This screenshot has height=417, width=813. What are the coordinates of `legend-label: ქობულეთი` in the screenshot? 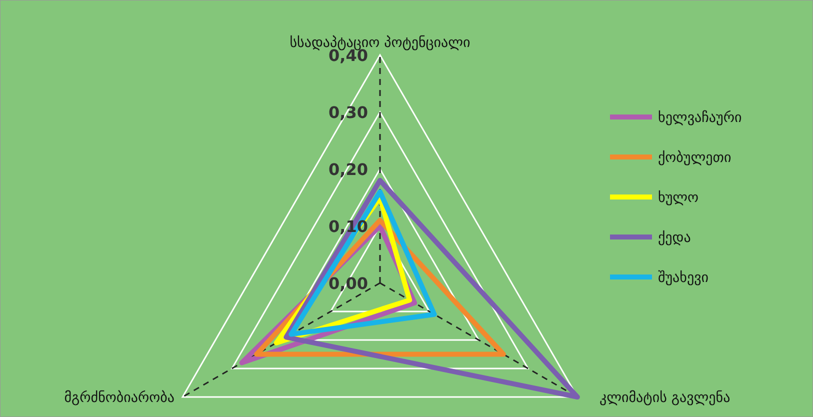 It's located at (695, 158).